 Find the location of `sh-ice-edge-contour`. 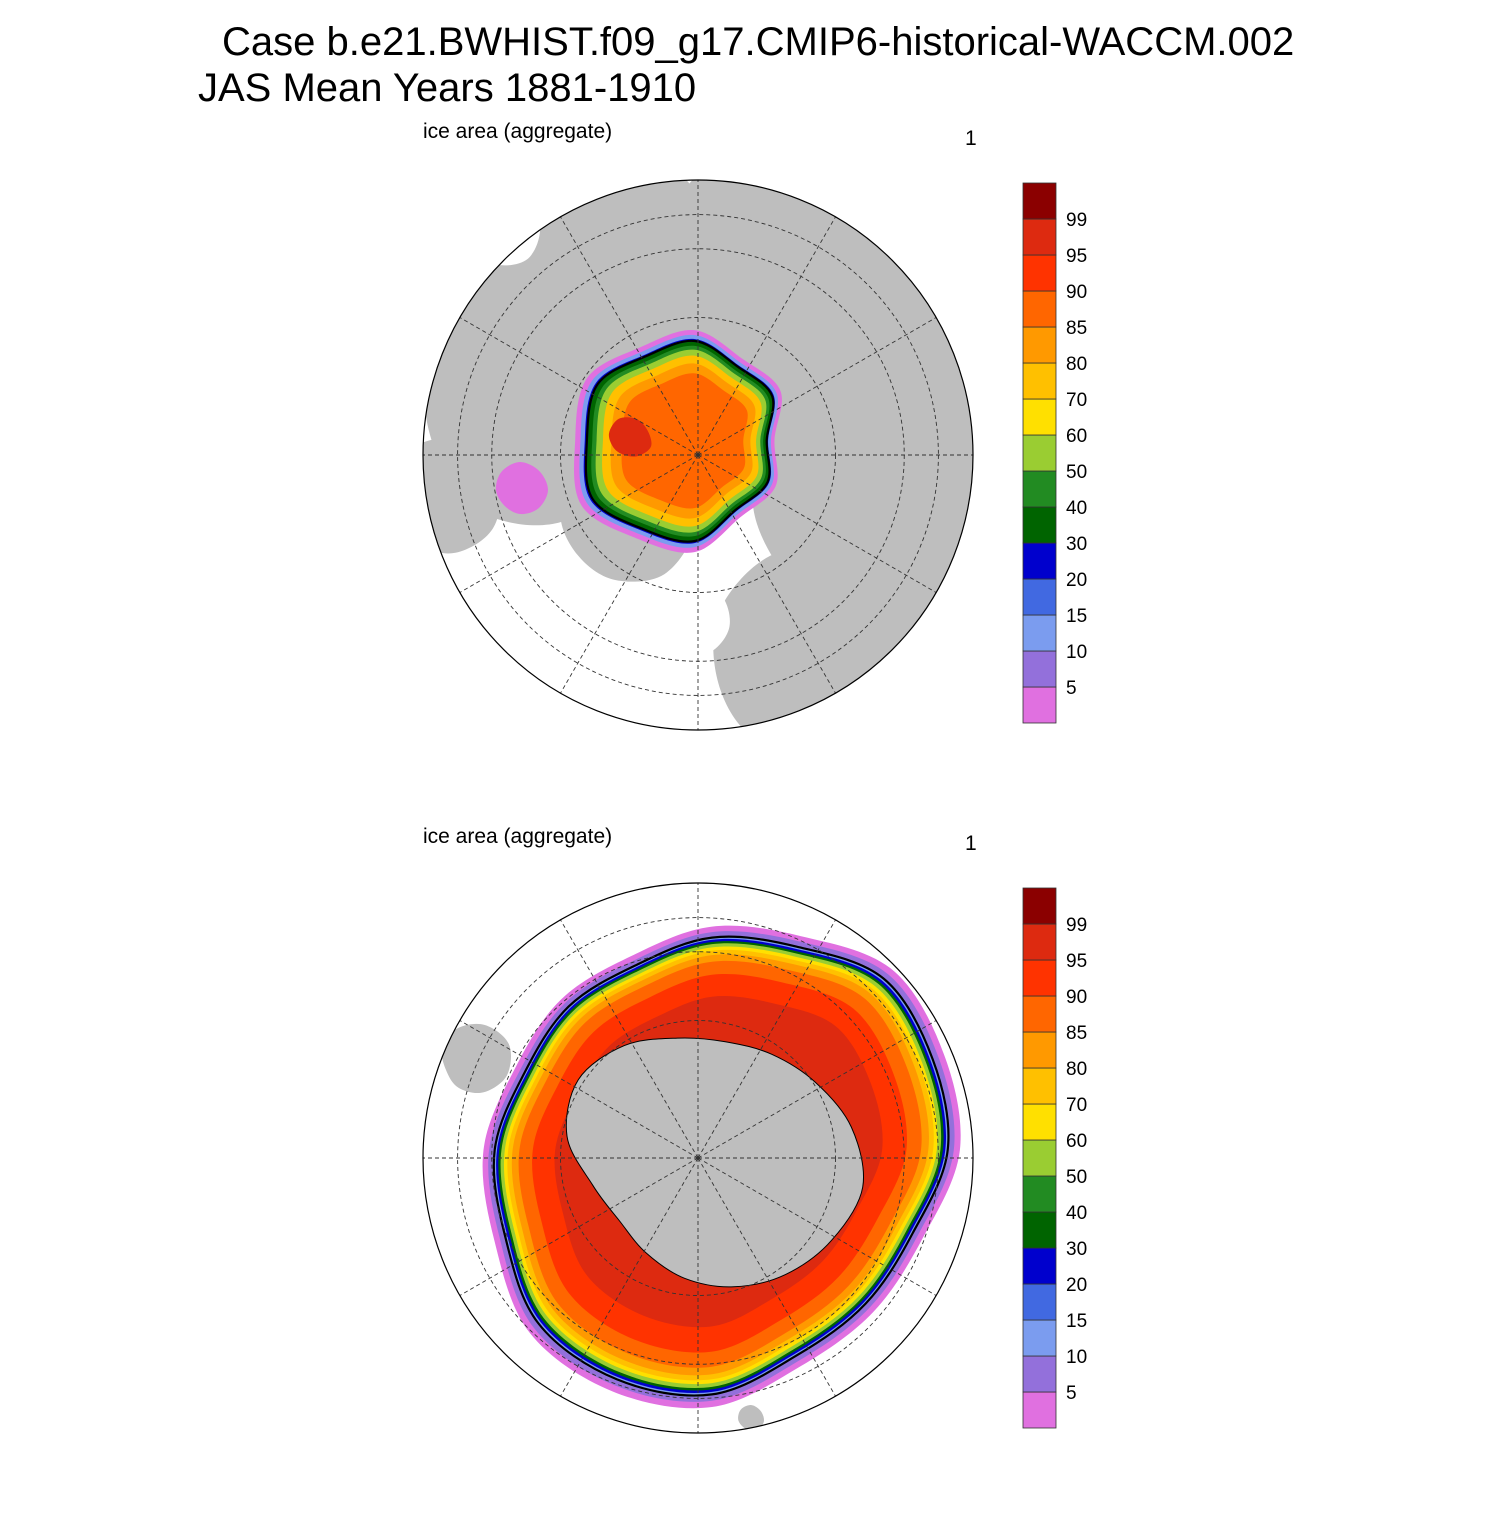

sh-ice-edge-contour is located at coordinates (721, 1166).